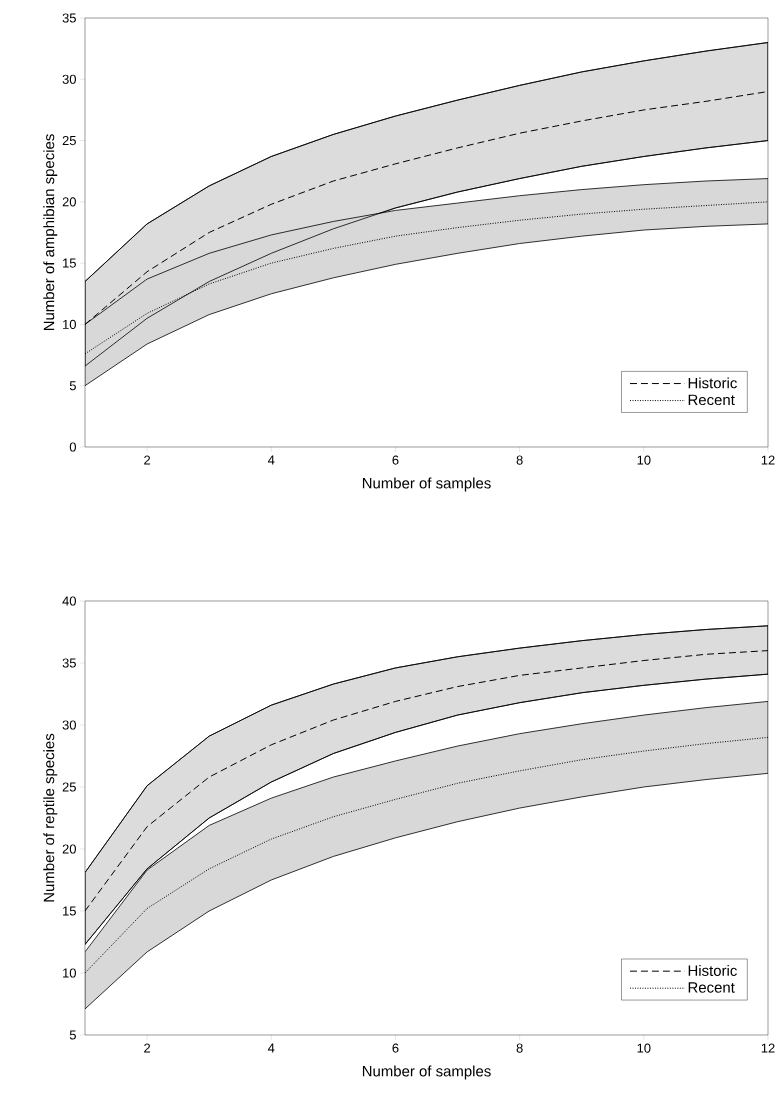 This screenshot has height=1115, width=780. Describe the element at coordinates (69, 601) in the screenshot. I see `y-tick-label: 40` at that location.